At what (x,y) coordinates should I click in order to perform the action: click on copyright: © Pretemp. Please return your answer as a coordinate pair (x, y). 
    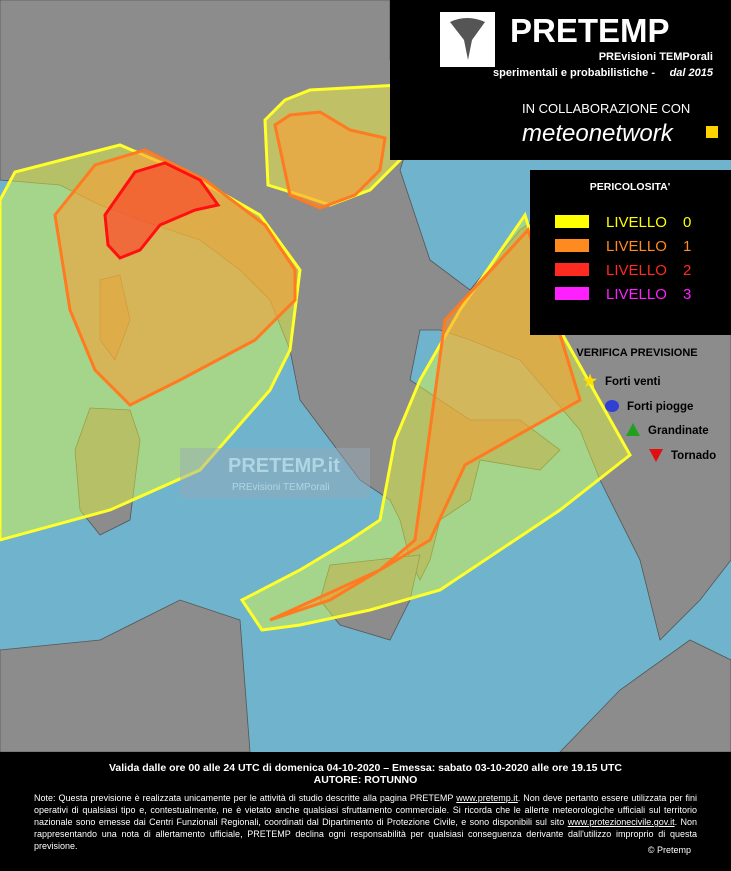
    Looking at the image, I should click on (669, 850).